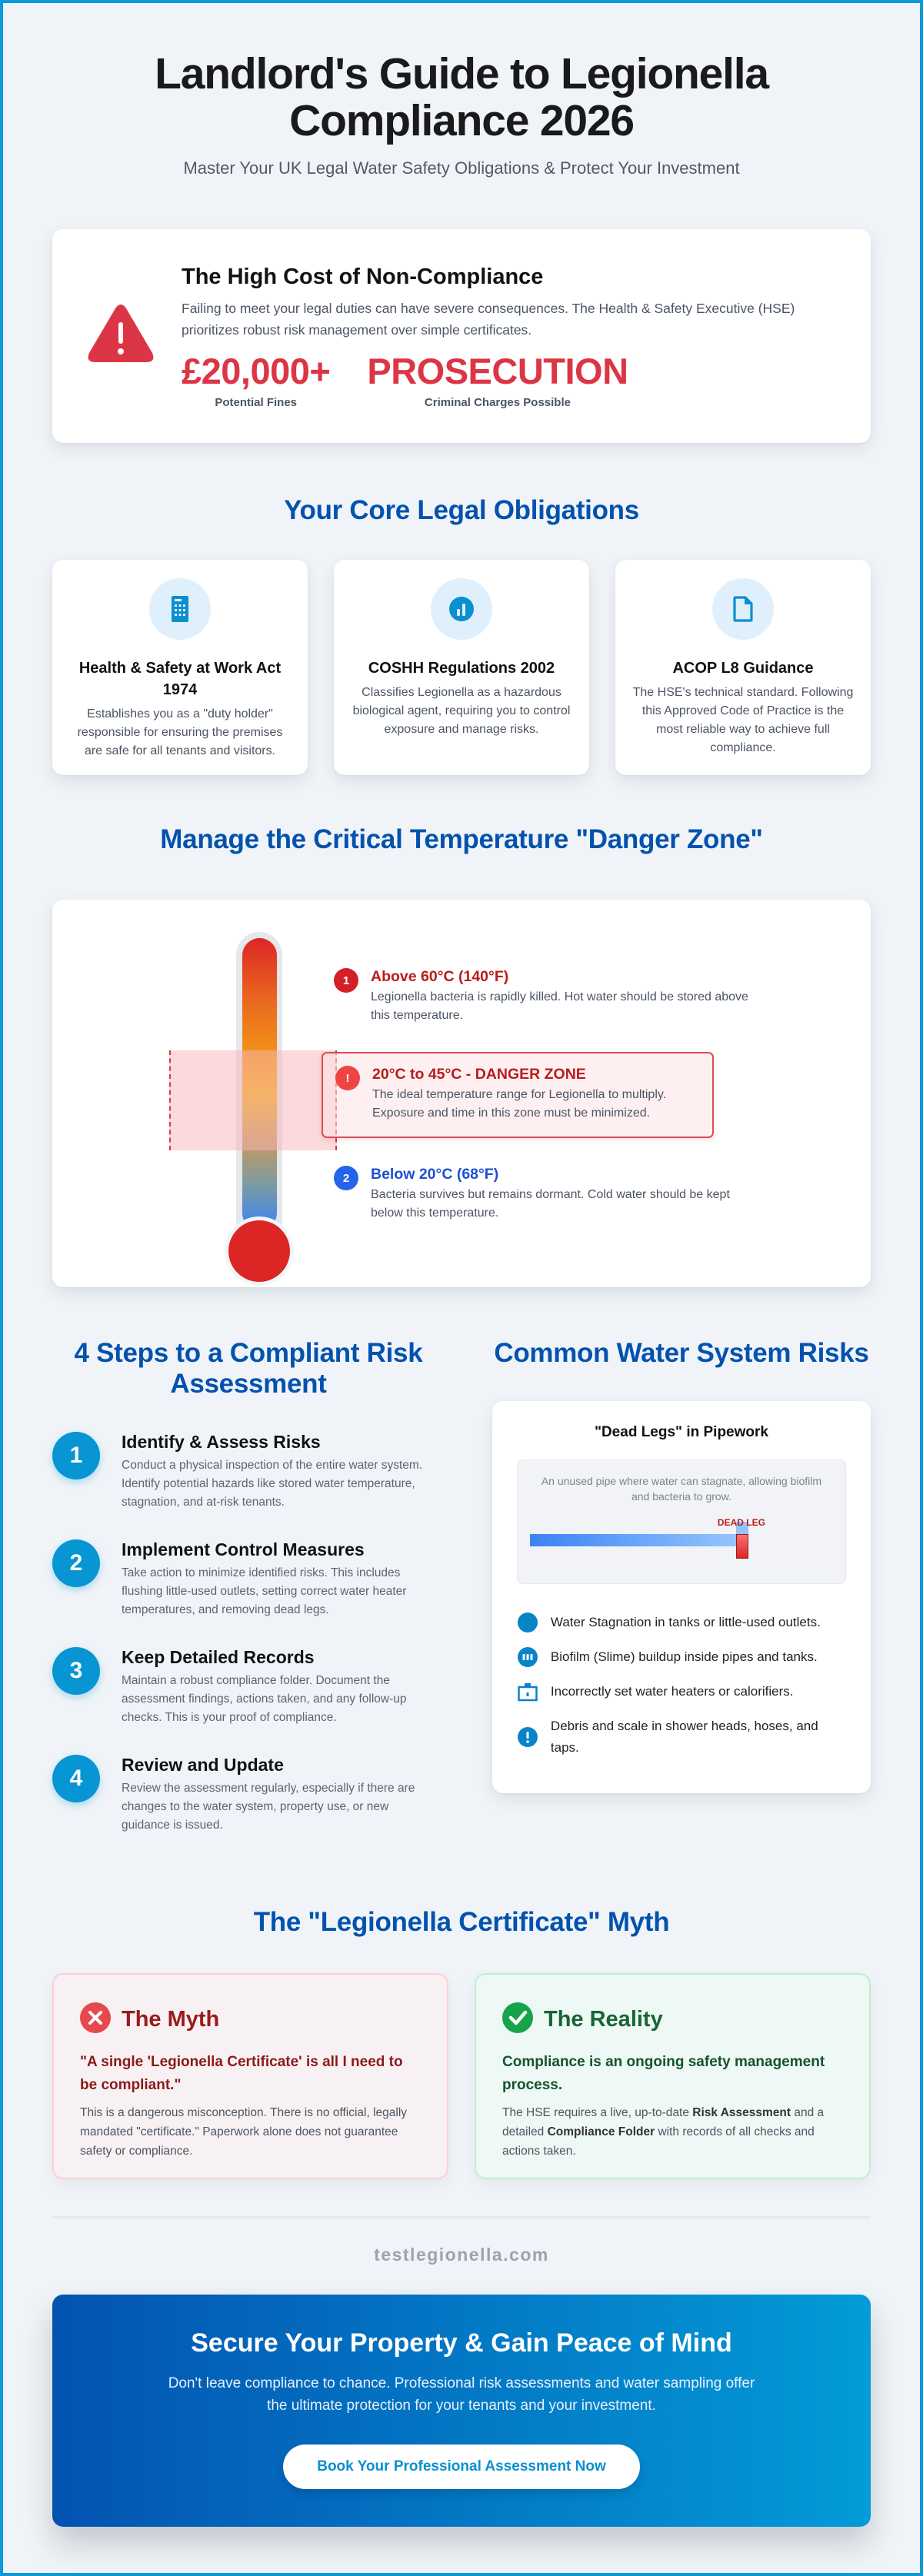 This screenshot has height=2576, width=923. What do you see at coordinates (527, 1691) in the screenshot?
I see `water-heater-icon` at bounding box center [527, 1691].